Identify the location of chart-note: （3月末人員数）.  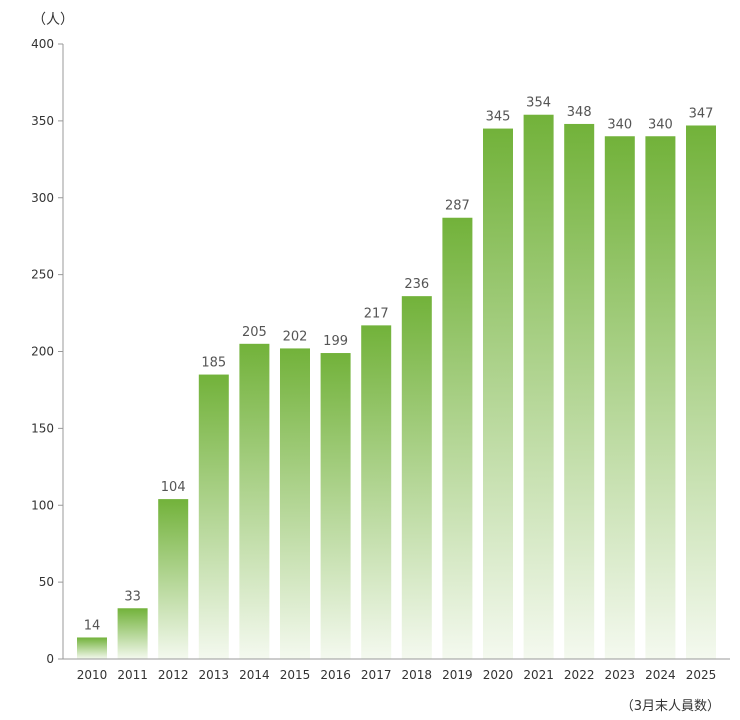
(670, 706).